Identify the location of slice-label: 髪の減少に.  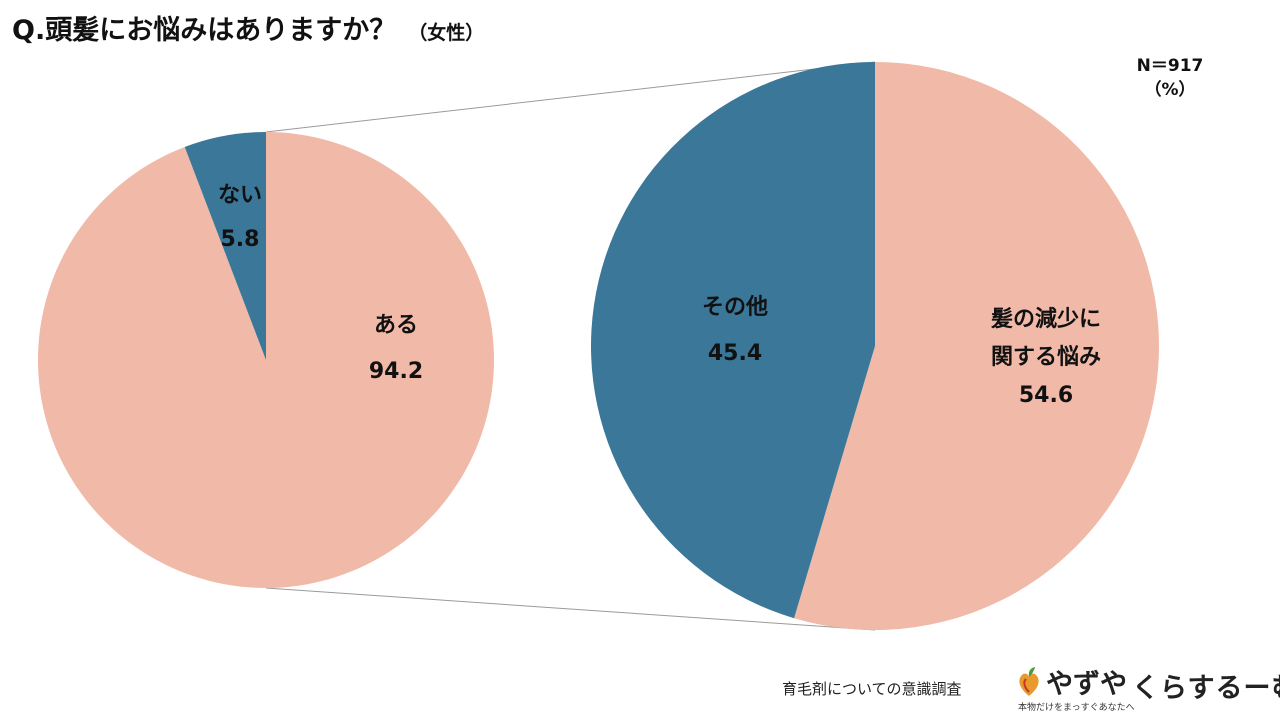
(1045, 319).